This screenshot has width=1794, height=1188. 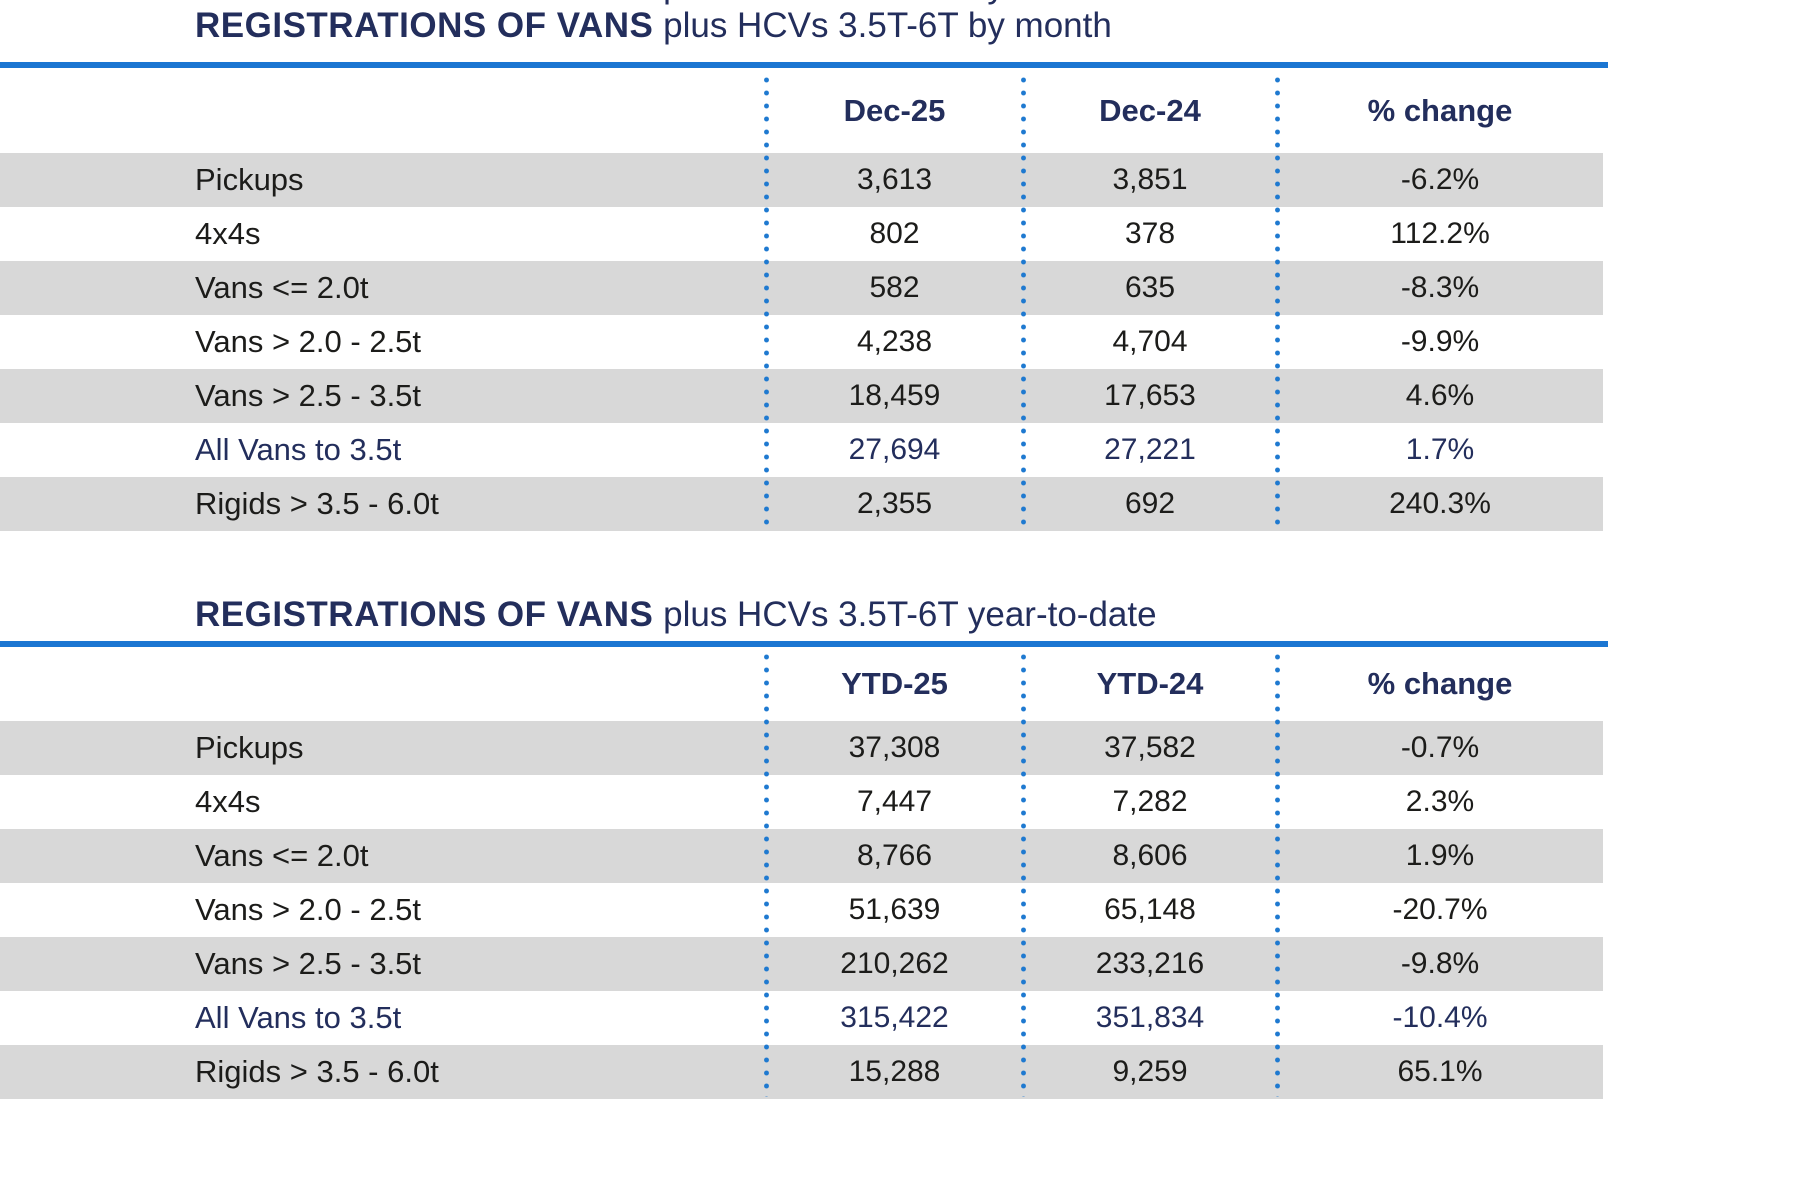 I want to click on table-row: Vans > 2.5 - 3.5t 210,262 233,216 -9.8%, so click(x=801, y=964).